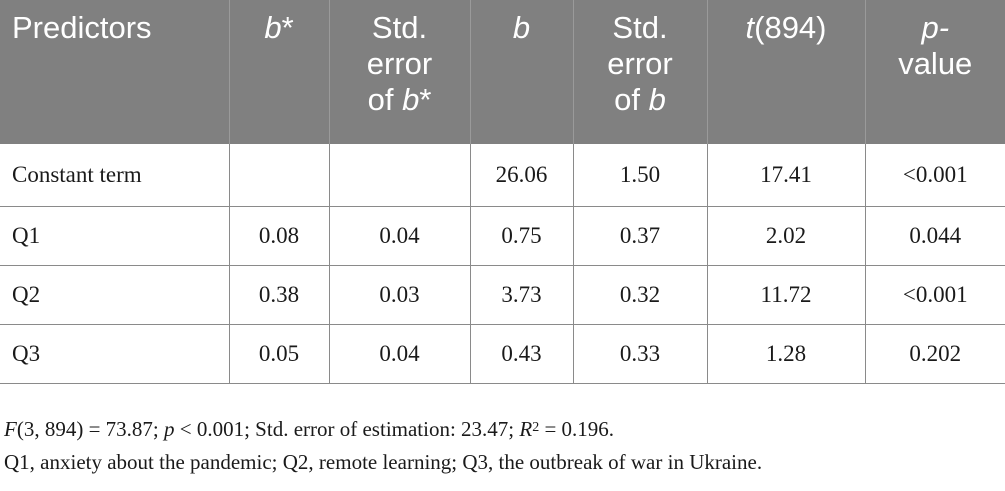 The height and width of the screenshot is (491, 1005). Describe the element at coordinates (934, 236) in the screenshot. I see `cell-p: 0.044` at that location.